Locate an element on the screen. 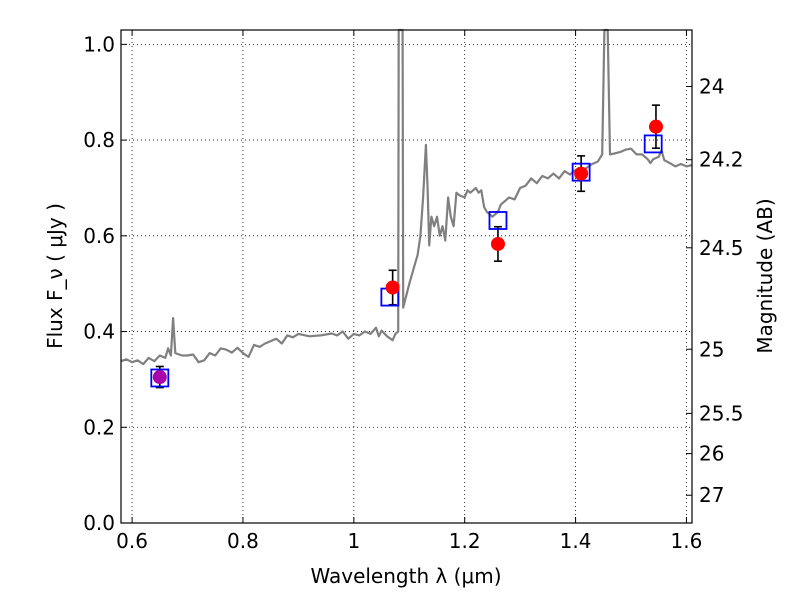  x-tick-label: 1.6 is located at coordinates (687, 541).